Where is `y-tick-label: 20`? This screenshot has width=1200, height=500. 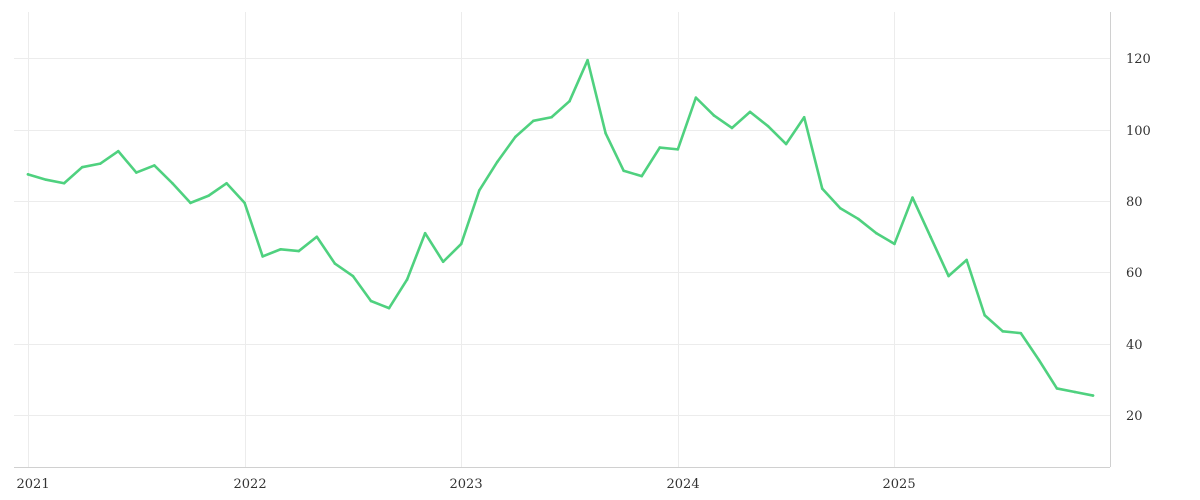
y-tick-label: 20 is located at coordinates (1134, 416).